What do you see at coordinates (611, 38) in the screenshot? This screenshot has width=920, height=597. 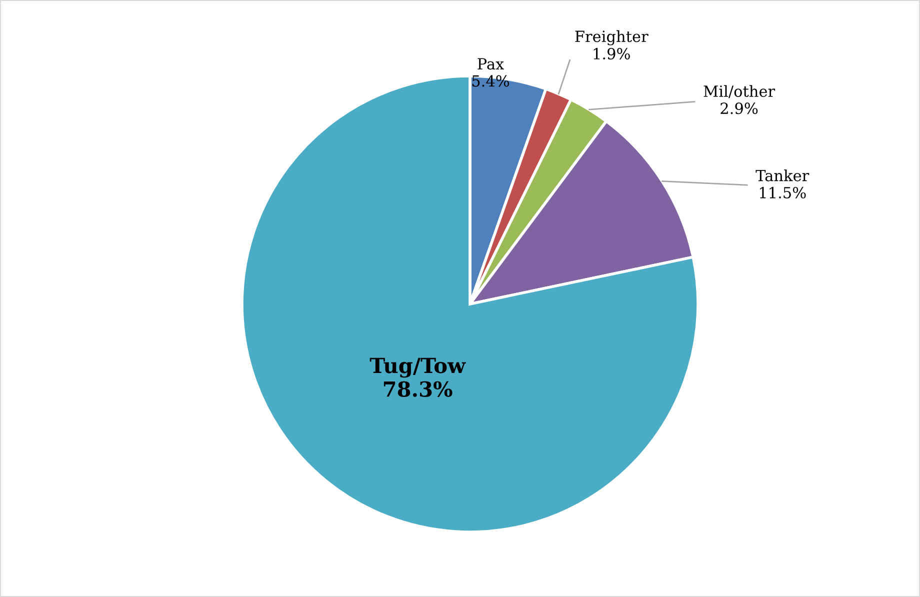 I see `slice-label: Freighter` at bounding box center [611, 38].